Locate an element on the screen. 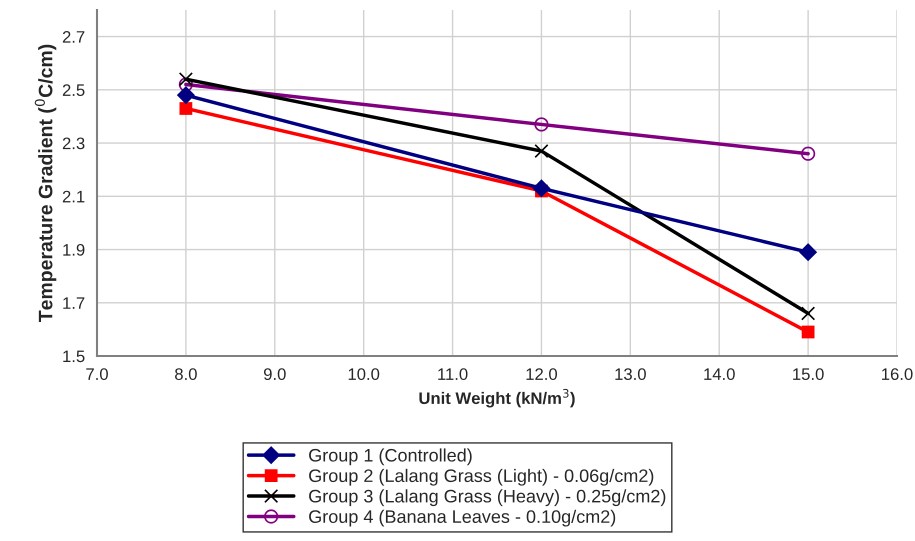 Image resolution: width=915 pixels, height=541 pixels. y-tick-label: 1.9 is located at coordinates (73, 250).